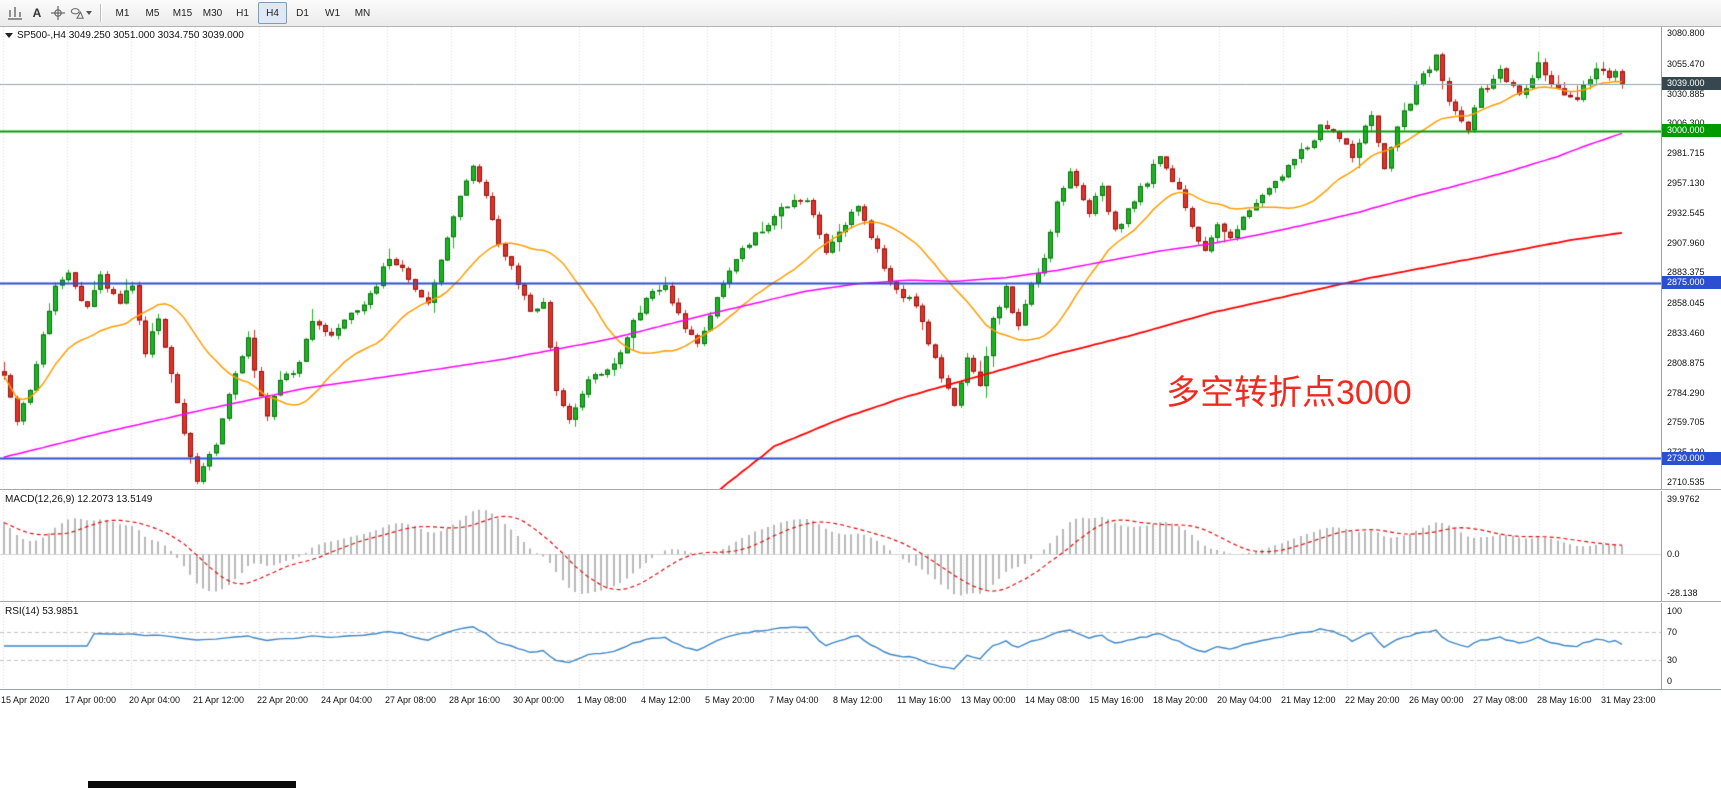  I want to click on scrollbar-thumb, so click(192, 784).